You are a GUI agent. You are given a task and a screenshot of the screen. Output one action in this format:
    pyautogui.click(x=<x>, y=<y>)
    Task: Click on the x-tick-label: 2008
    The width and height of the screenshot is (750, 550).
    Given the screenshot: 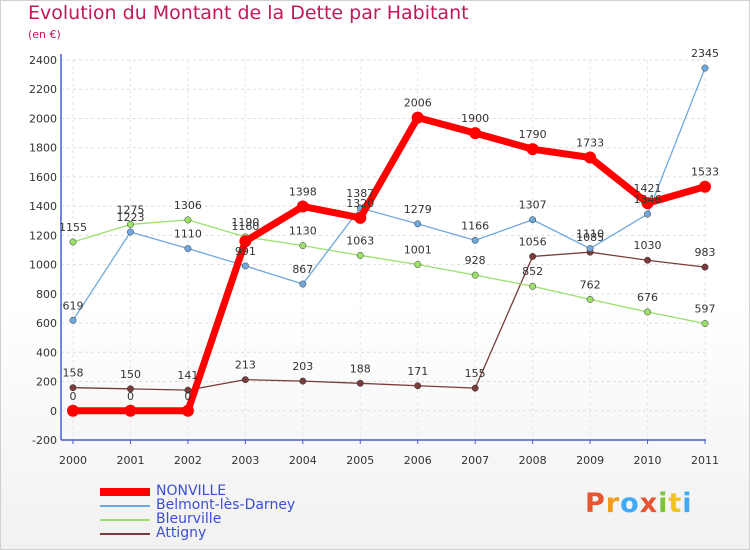 What is the action you would take?
    pyautogui.click(x=533, y=460)
    